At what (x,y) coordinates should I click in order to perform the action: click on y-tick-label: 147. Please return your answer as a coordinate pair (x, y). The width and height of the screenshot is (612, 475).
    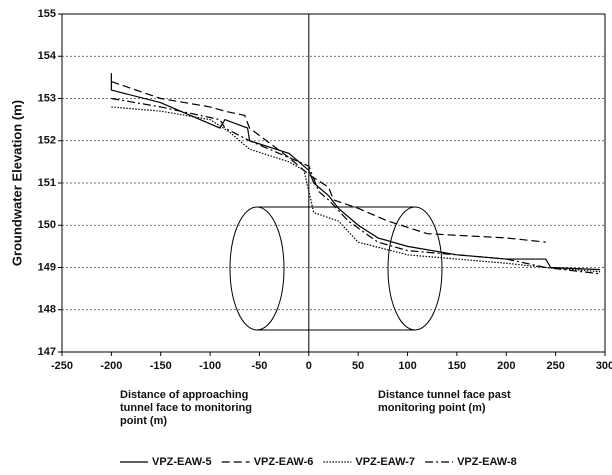
    Looking at the image, I should click on (47, 352).